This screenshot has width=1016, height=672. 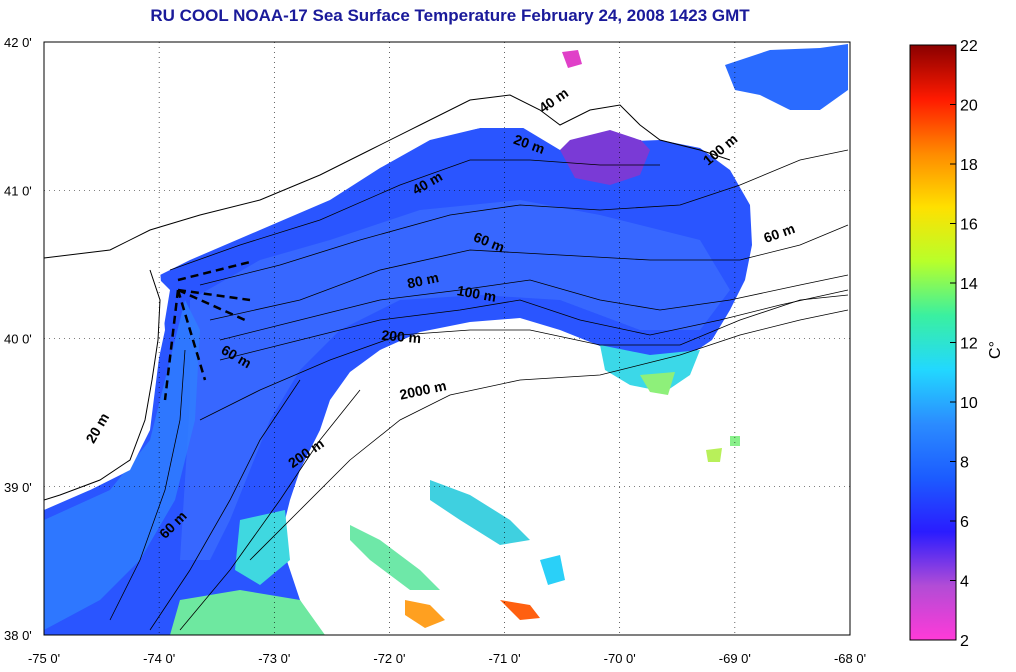 I want to click on lon-tick-label: -73 0', so click(x=274, y=658).